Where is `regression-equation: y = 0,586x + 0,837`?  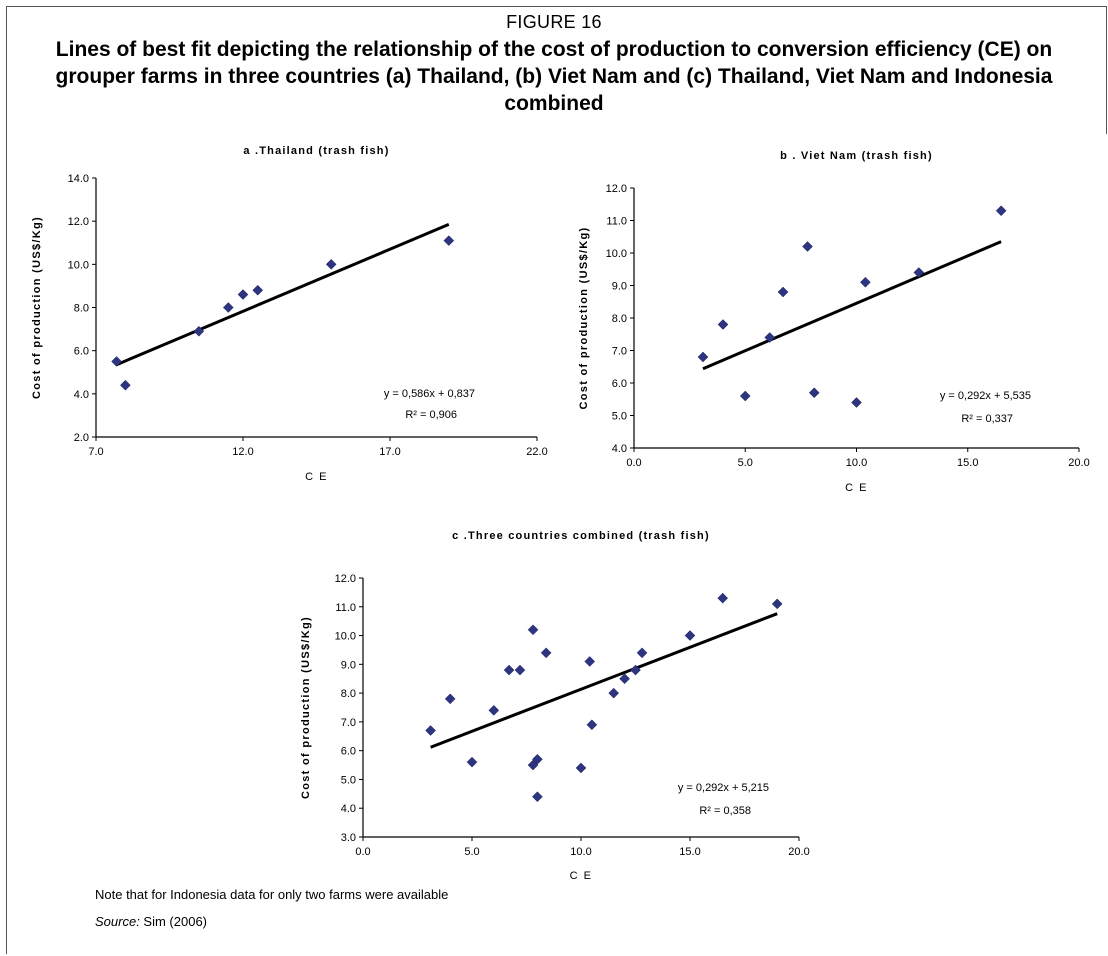 regression-equation: y = 0,586x + 0,837 is located at coordinates (429, 394).